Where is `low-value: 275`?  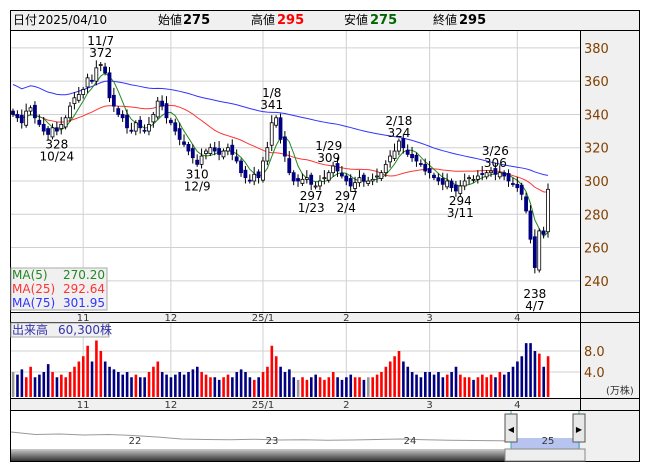 low-value: 275 is located at coordinates (384, 20).